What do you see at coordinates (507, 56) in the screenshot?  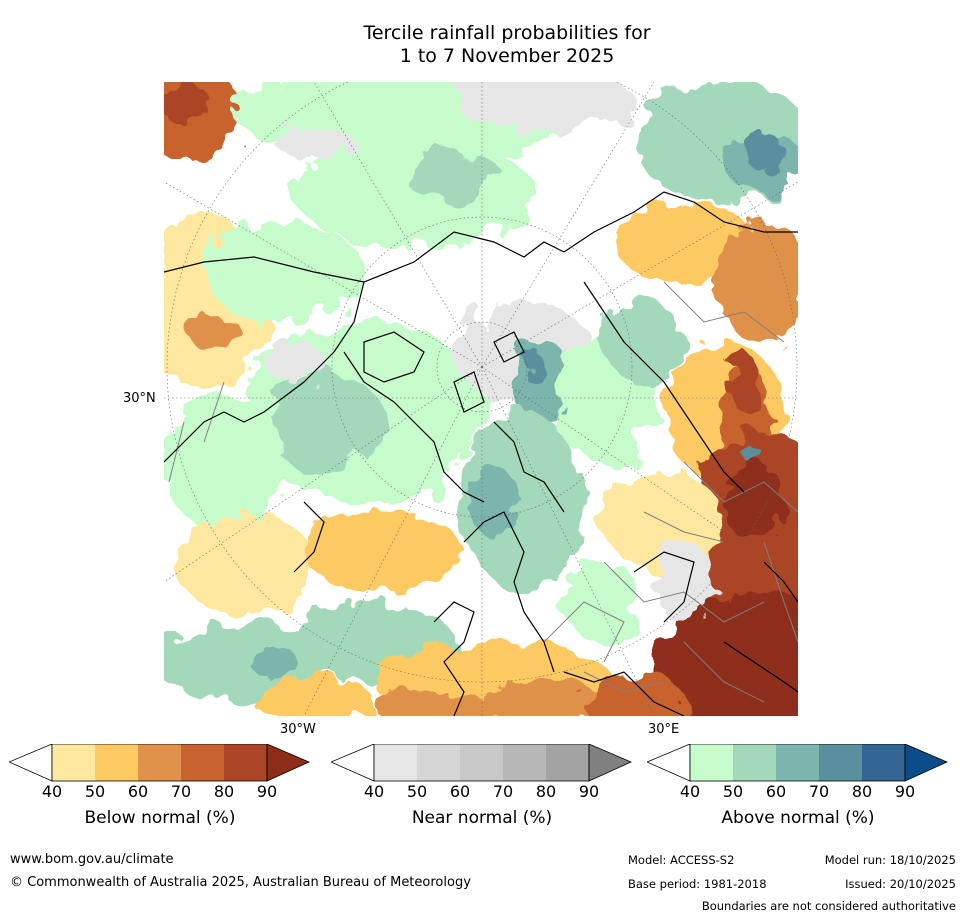 I see `title-line-2: 1 to 7 November 2025` at bounding box center [507, 56].